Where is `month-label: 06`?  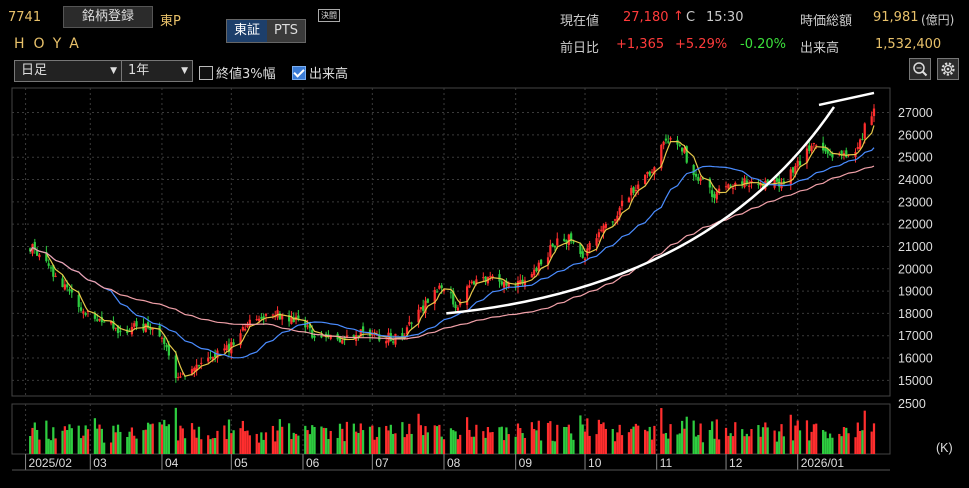
month-label: 06 is located at coordinates (313, 463).